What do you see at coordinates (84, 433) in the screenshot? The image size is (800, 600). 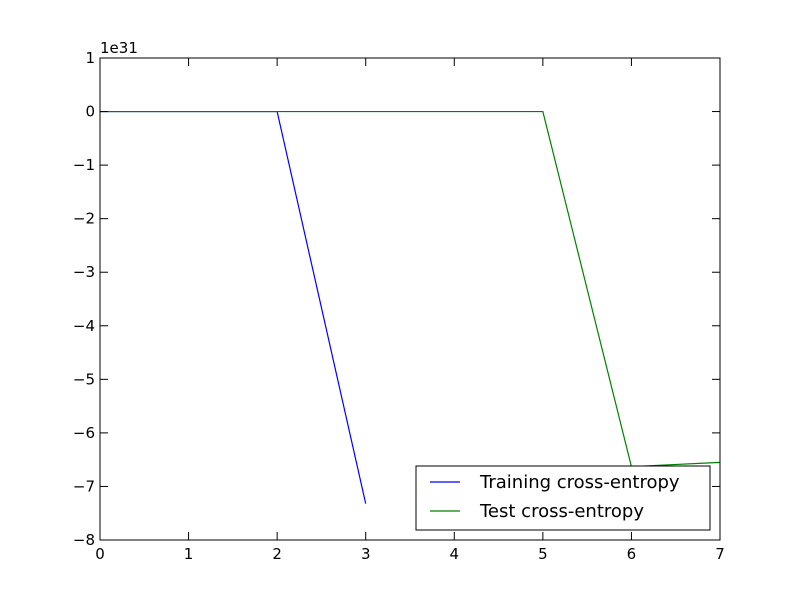 I see `y-tick-label: −6` at bounding box center [84, 433].